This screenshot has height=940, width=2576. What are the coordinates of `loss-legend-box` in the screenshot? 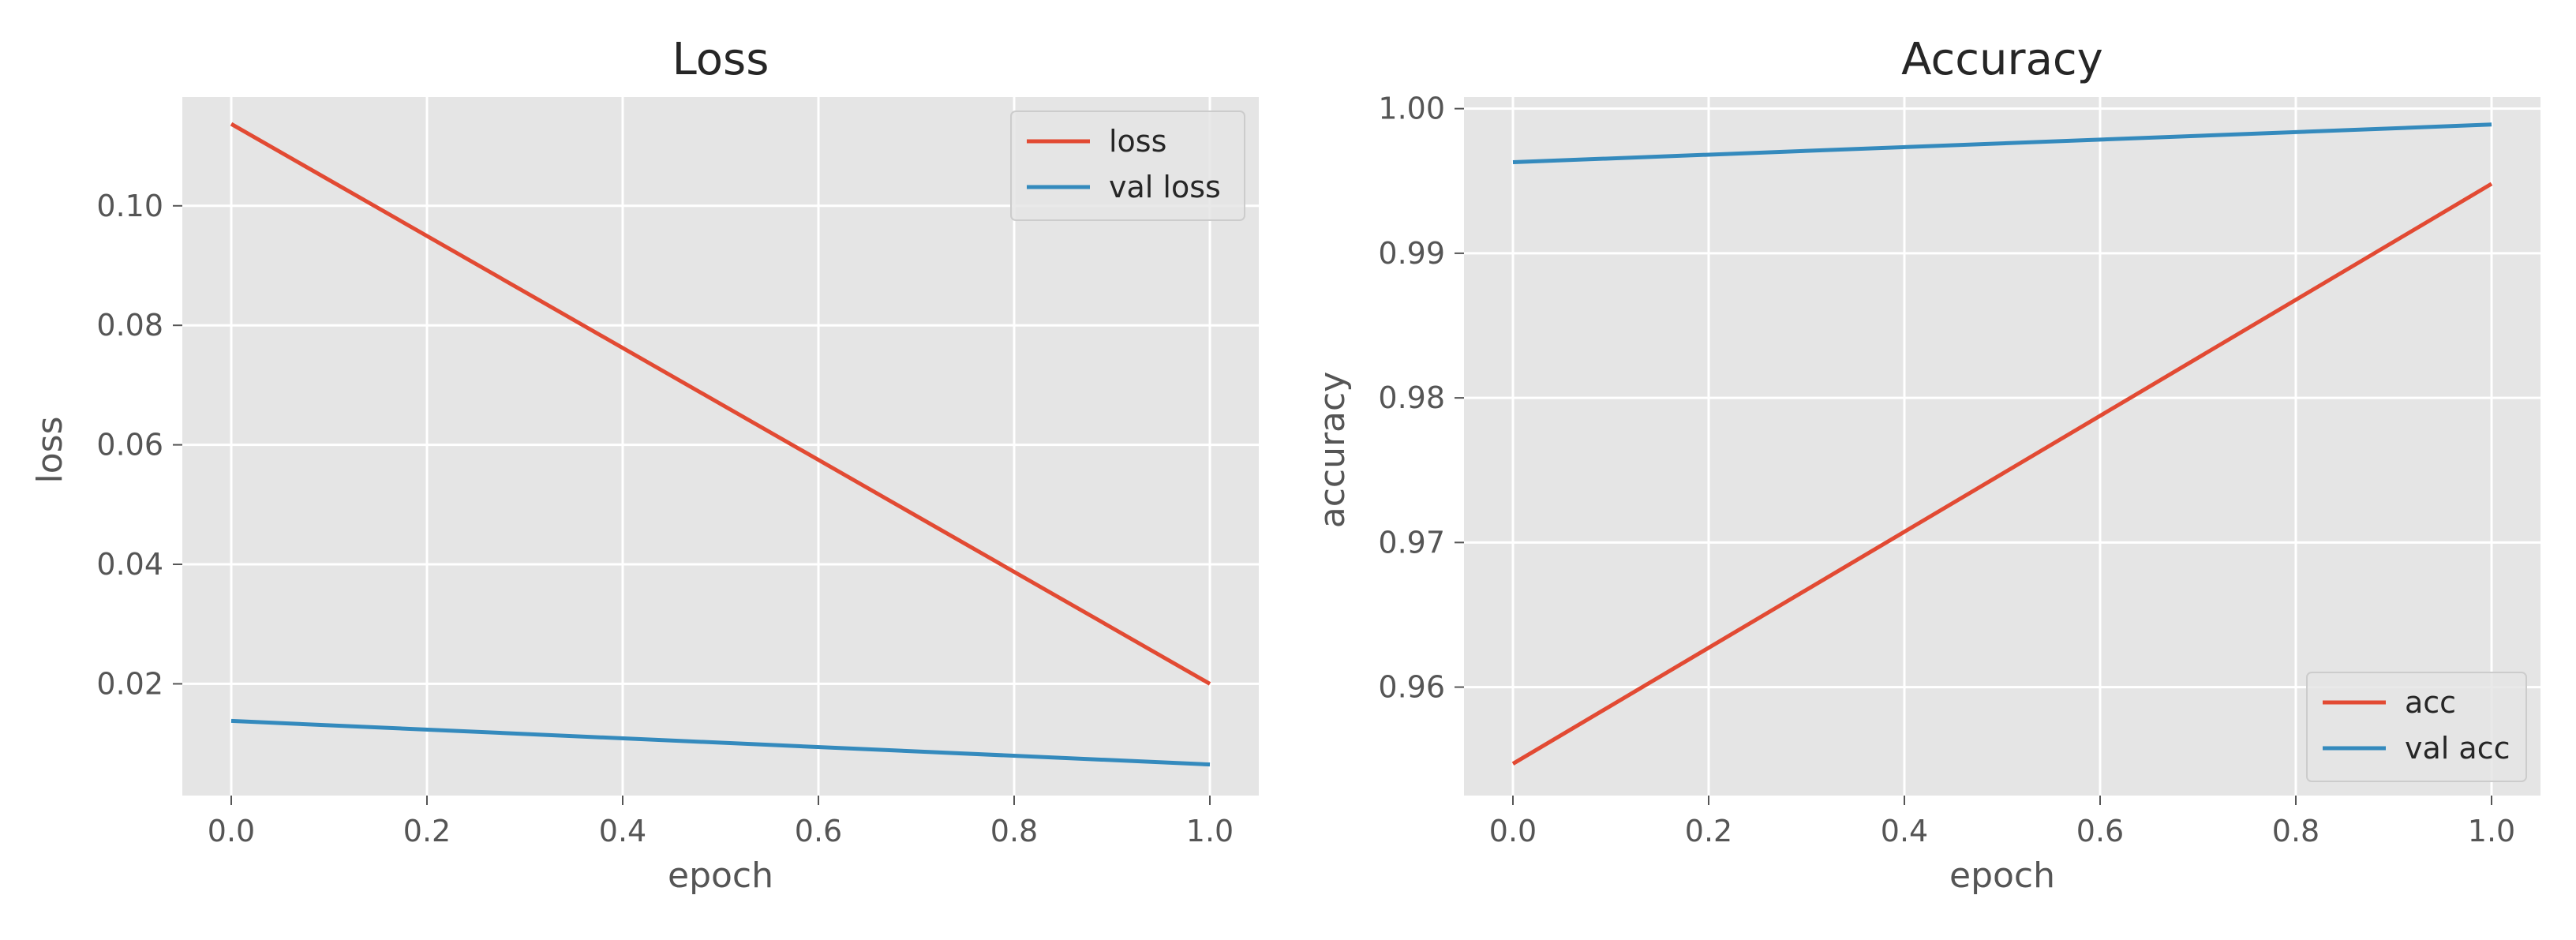 It's located at (1127, 165).